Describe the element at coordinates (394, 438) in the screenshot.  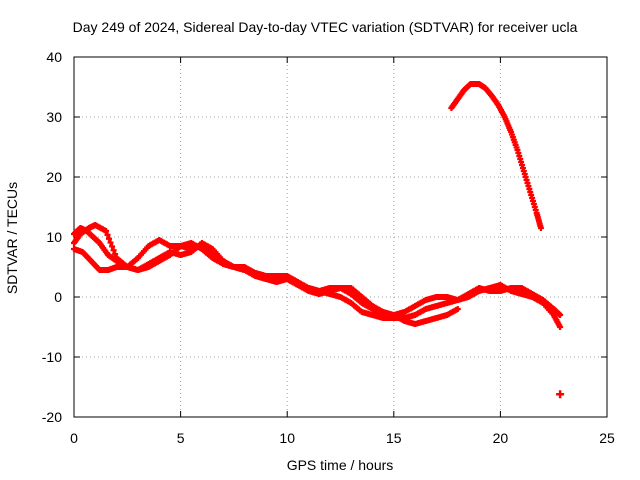
I see `x-tick-label: 15` at that location.